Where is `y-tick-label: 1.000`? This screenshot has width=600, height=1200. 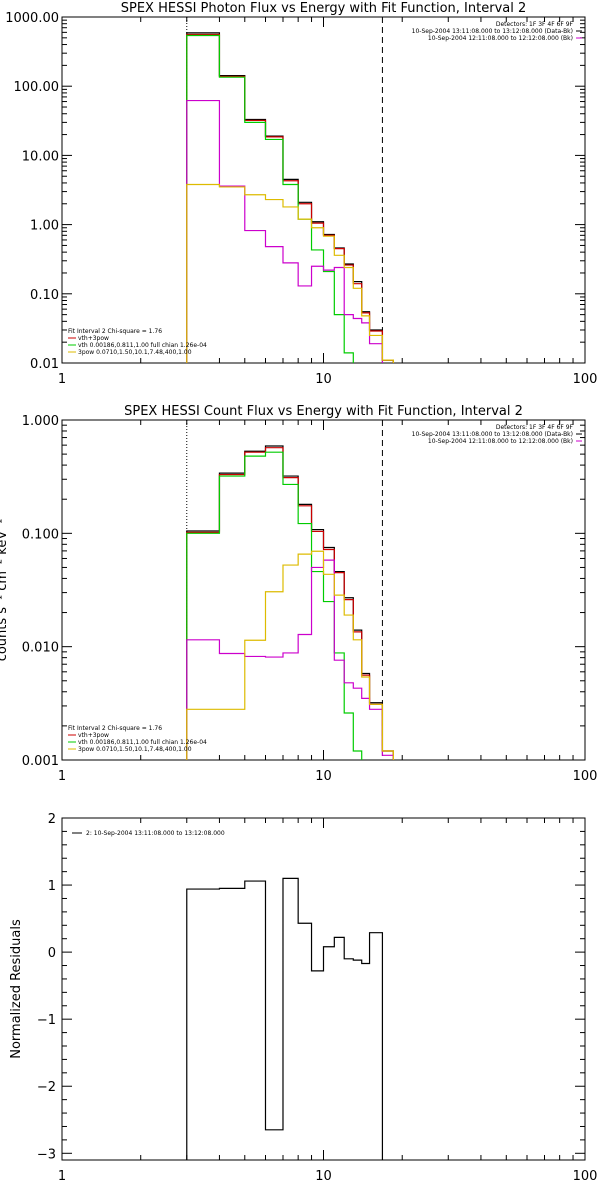 y-tick-label: 1.000 is located at coordinates (40, 421).